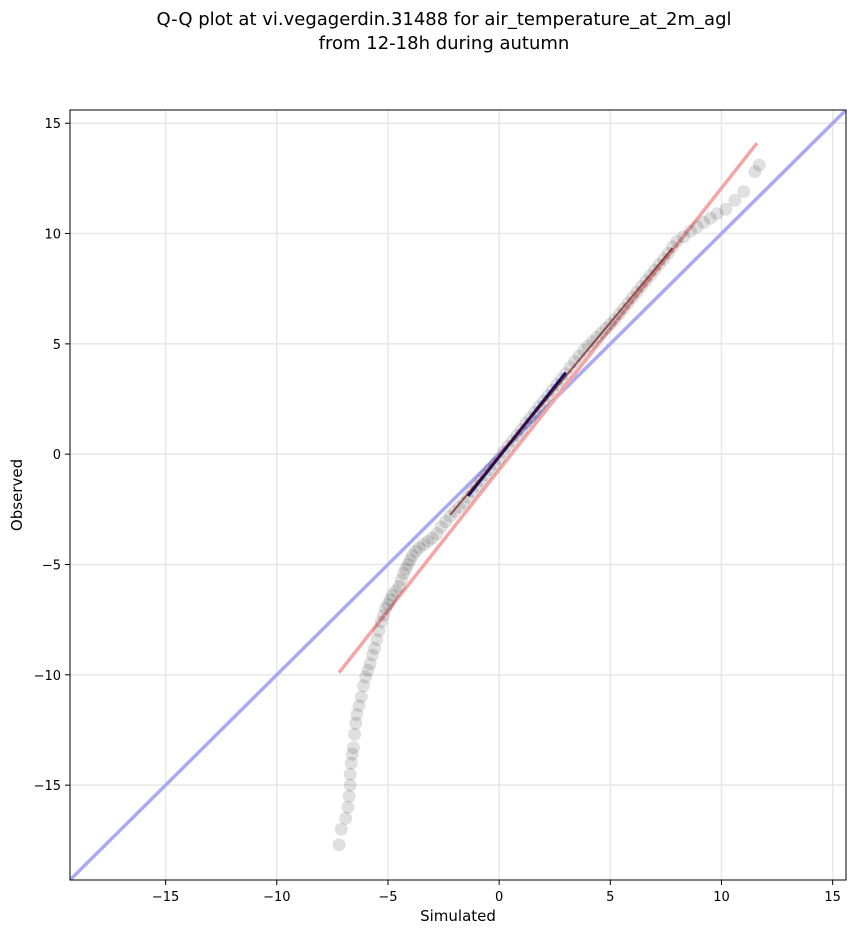 Image resolution: width=854 pixels, height=934 pixels. Describe the element at coordinates (444, 43) in the screenshot. I see `chart-title-line-2: from 12-18h during autumn` at that location.